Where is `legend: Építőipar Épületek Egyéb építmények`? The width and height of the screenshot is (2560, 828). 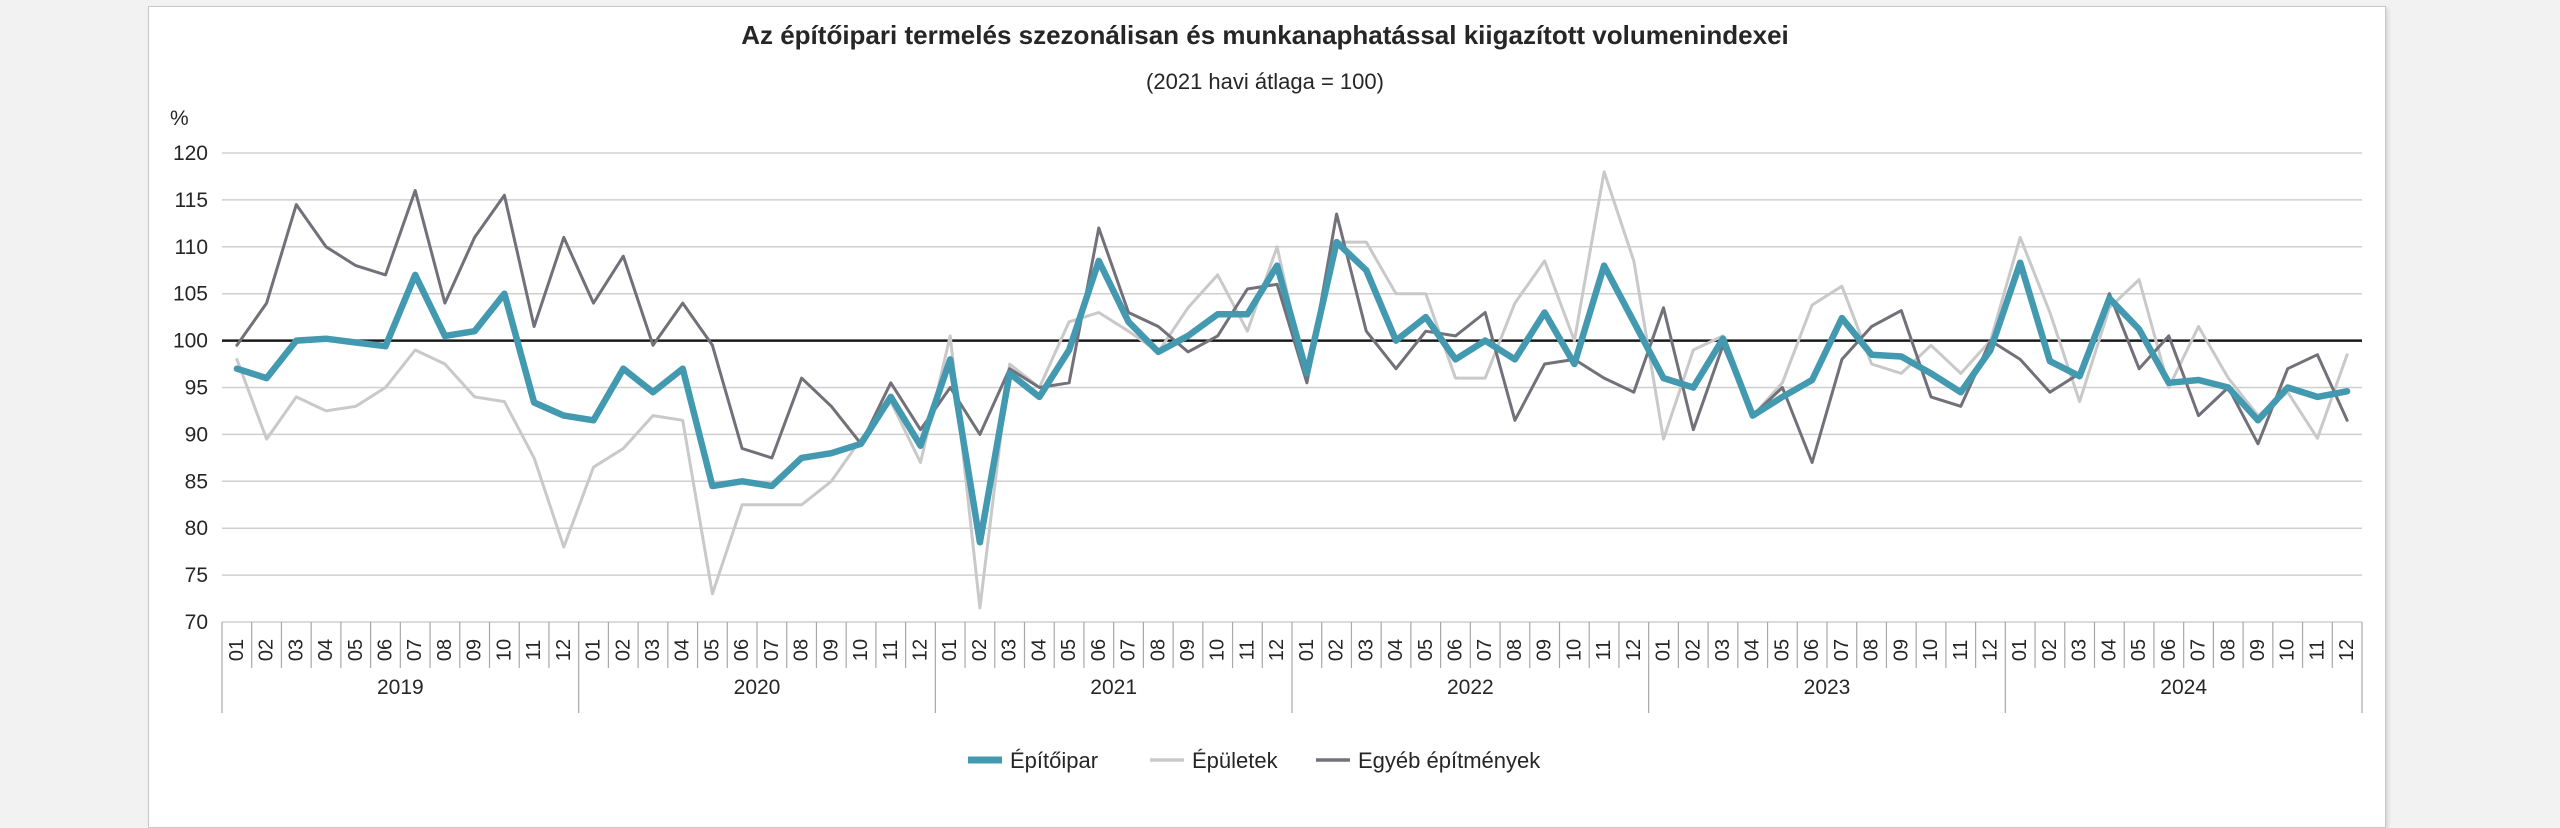 legend: Építőipar Épületek Egyéb építmények is located at coordinates (1254, 760).